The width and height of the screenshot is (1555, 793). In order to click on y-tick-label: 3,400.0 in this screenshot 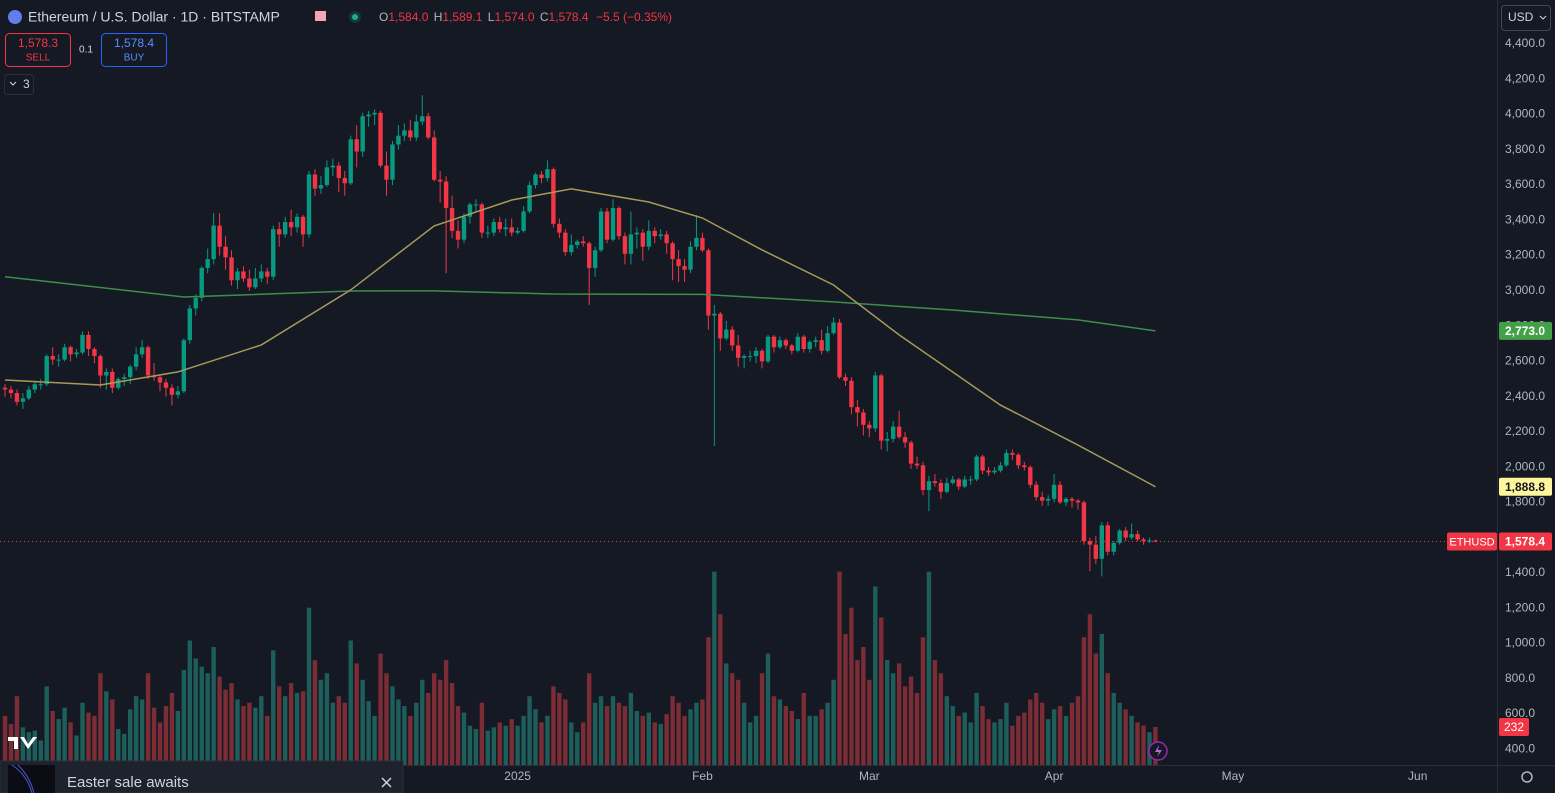, I will do `click(1525, 219)`.